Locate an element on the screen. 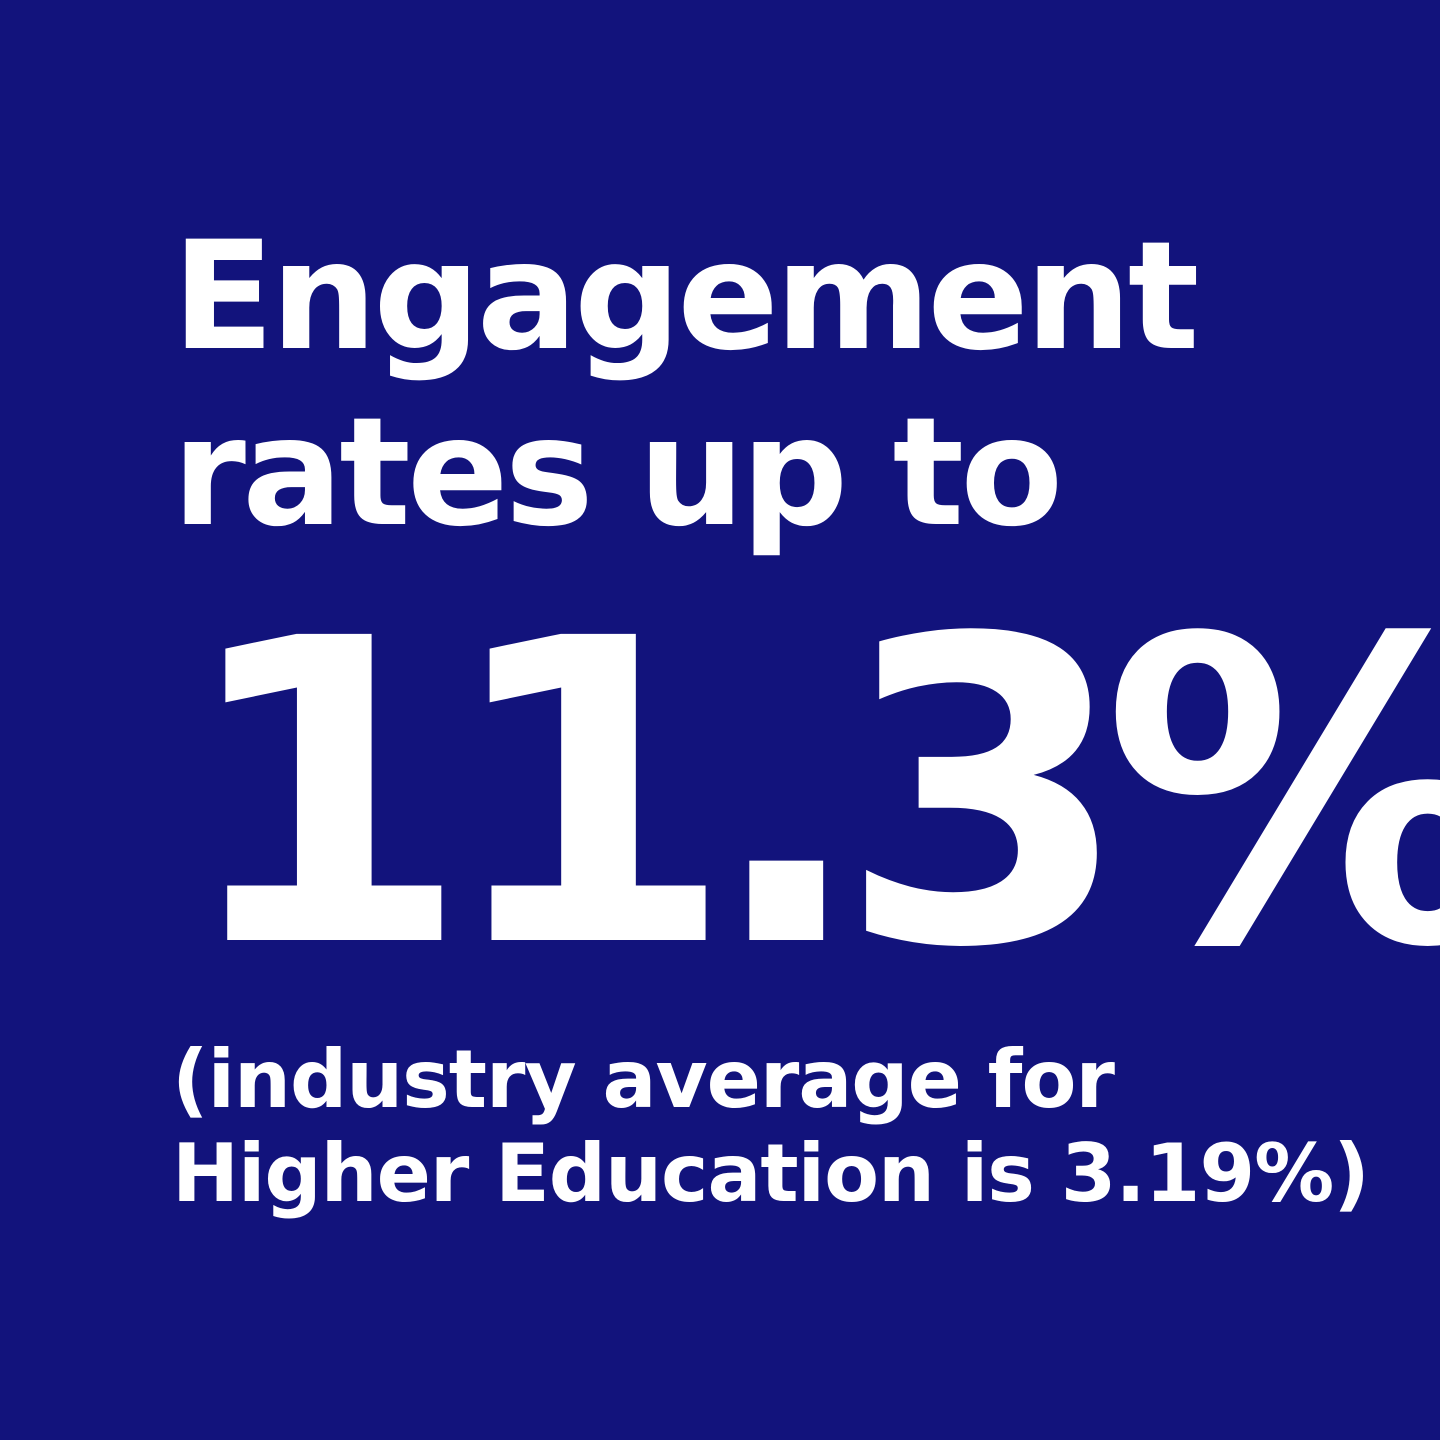 The image size is (1440, 1440). headline-line: rates up to is located at coordinates (617, 473).